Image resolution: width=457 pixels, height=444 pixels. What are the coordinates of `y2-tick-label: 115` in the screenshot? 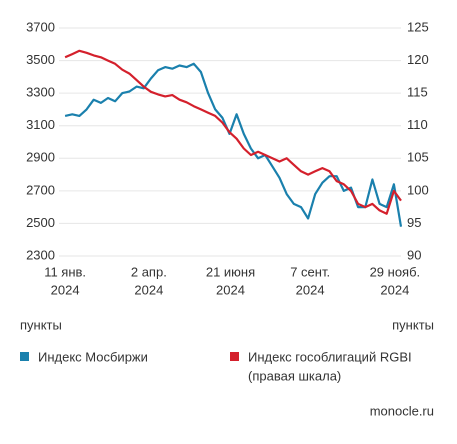 It's located at (417, 92).